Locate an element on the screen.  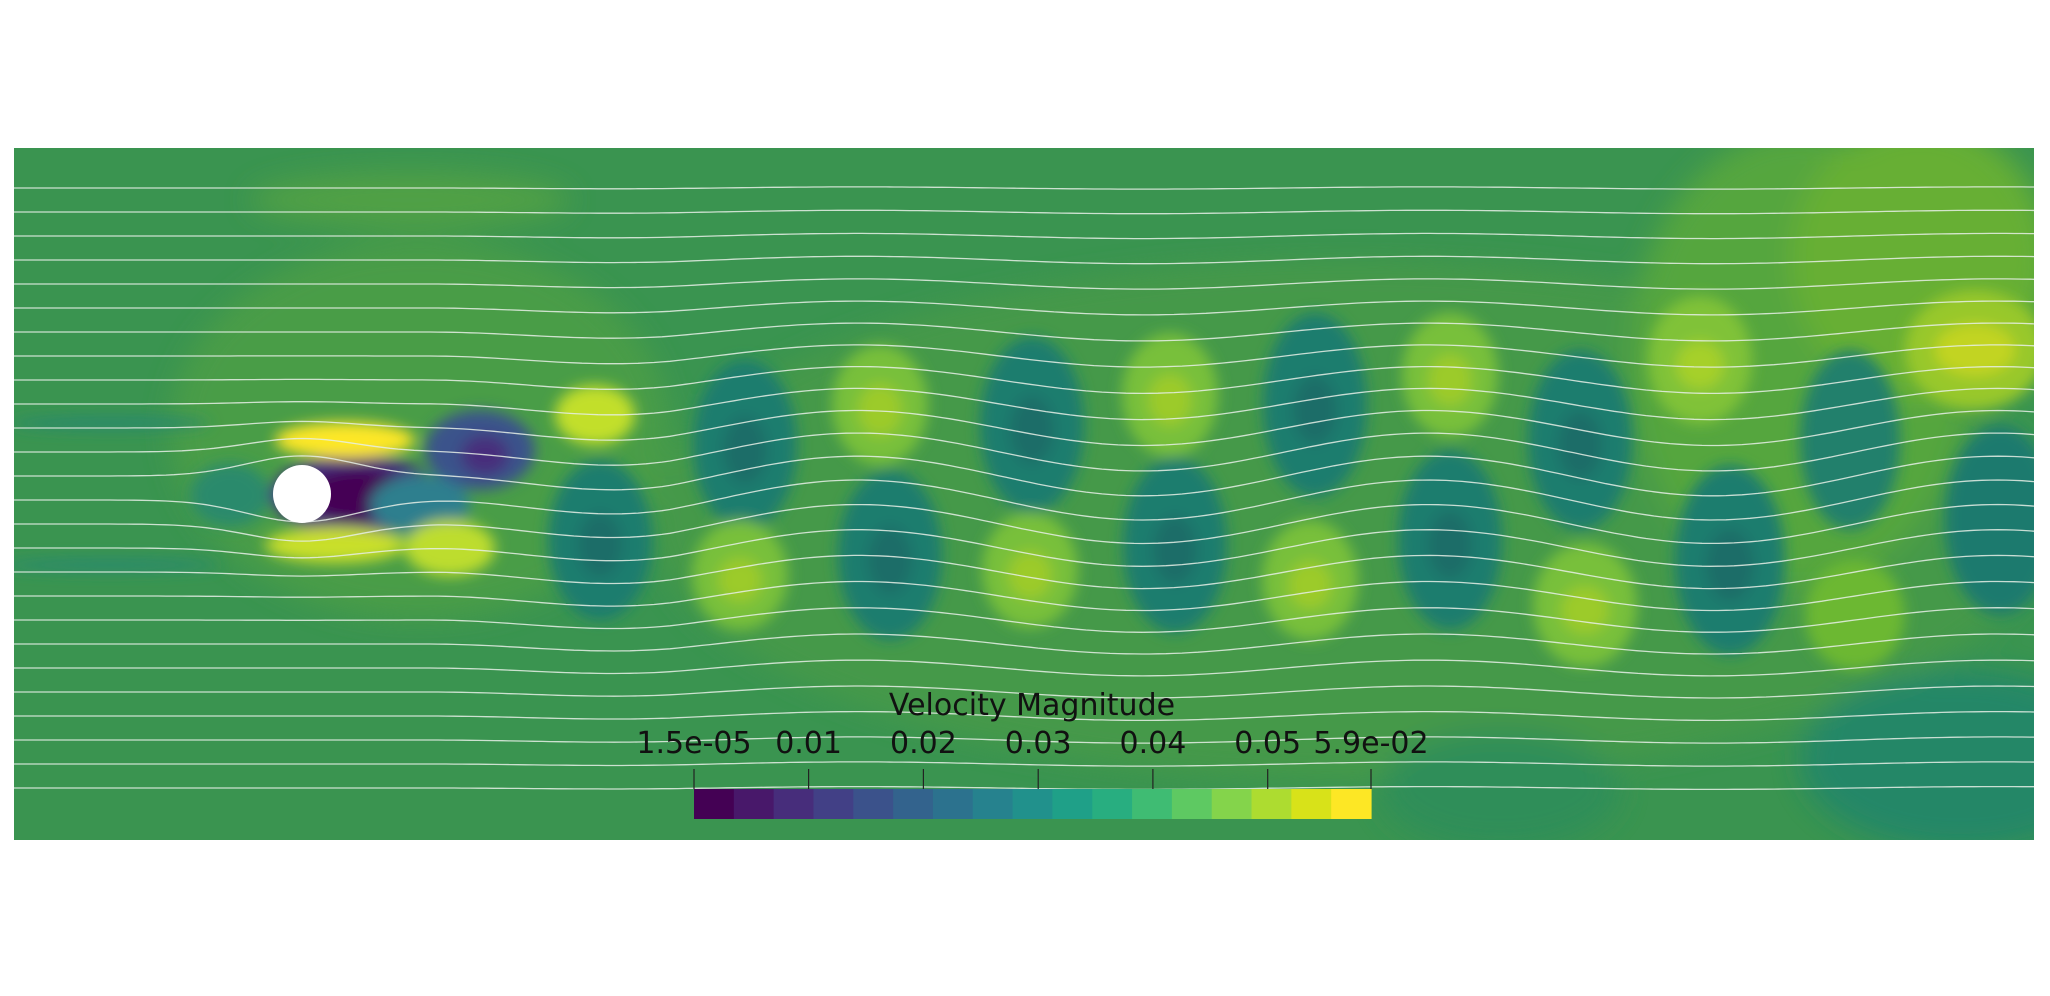
legend-ticks: 1.5e-05 0.01 0.02 0.03 0.04 0.05 5.9e-02 is located at coordinates (1032, 757).